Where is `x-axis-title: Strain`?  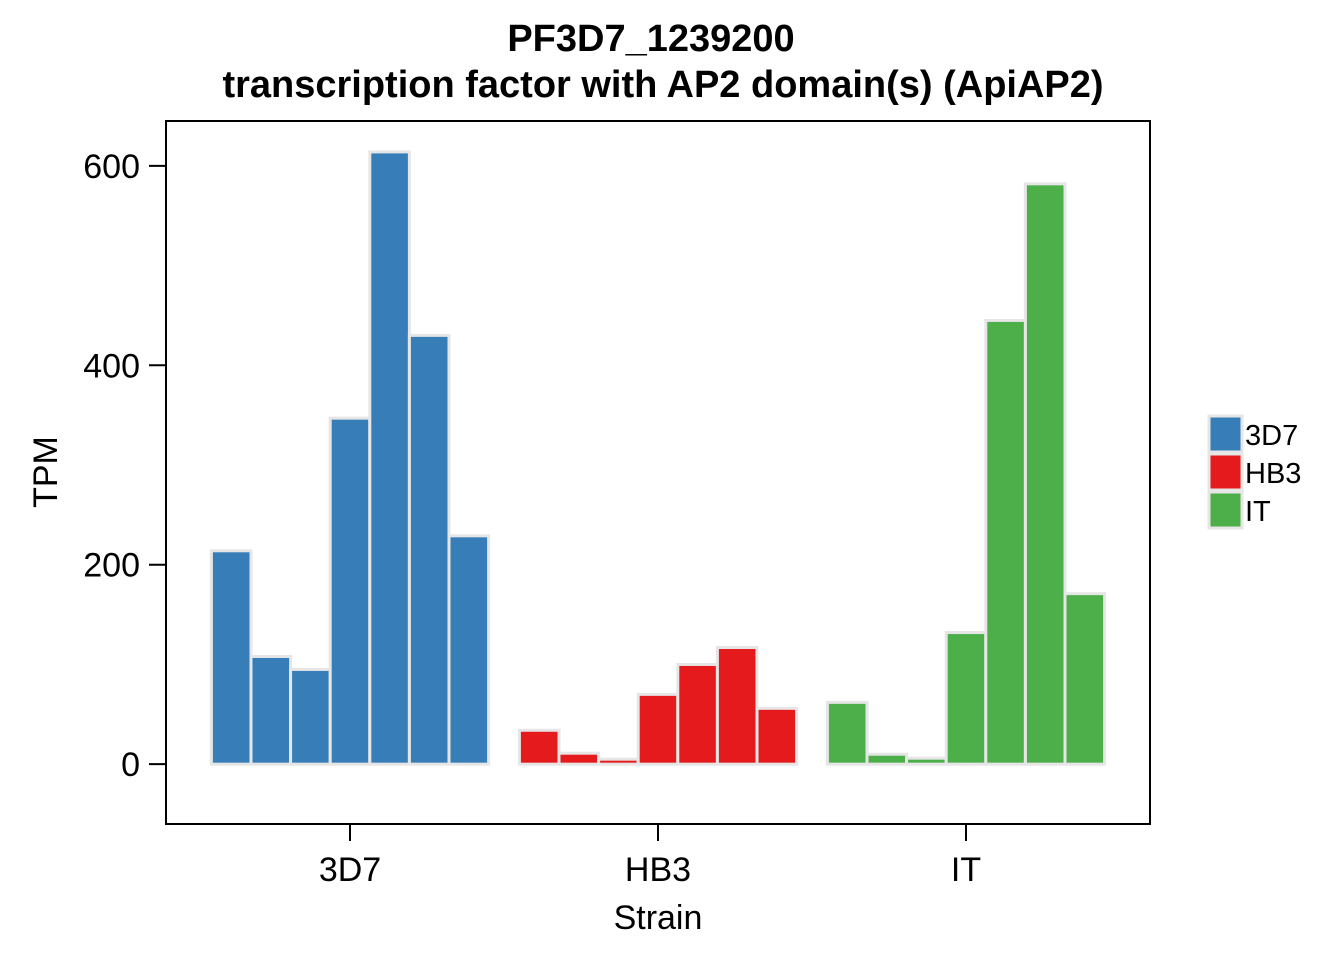
x-axis-title: Strain is located at coordinates (658, 918).